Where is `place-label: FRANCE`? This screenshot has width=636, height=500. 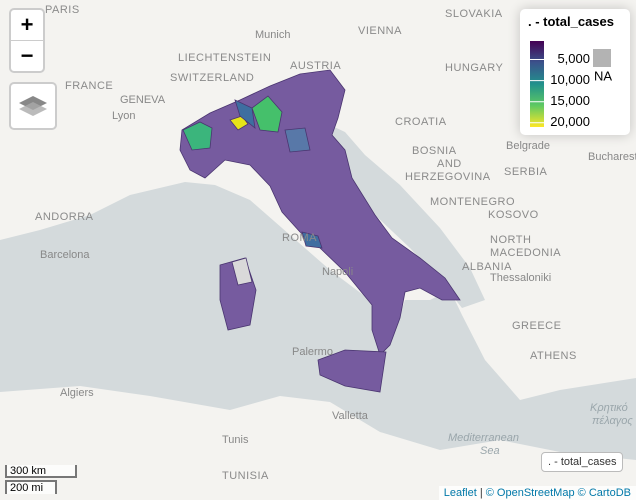
place-label: FRANCE is located at coordinates (89, 86).